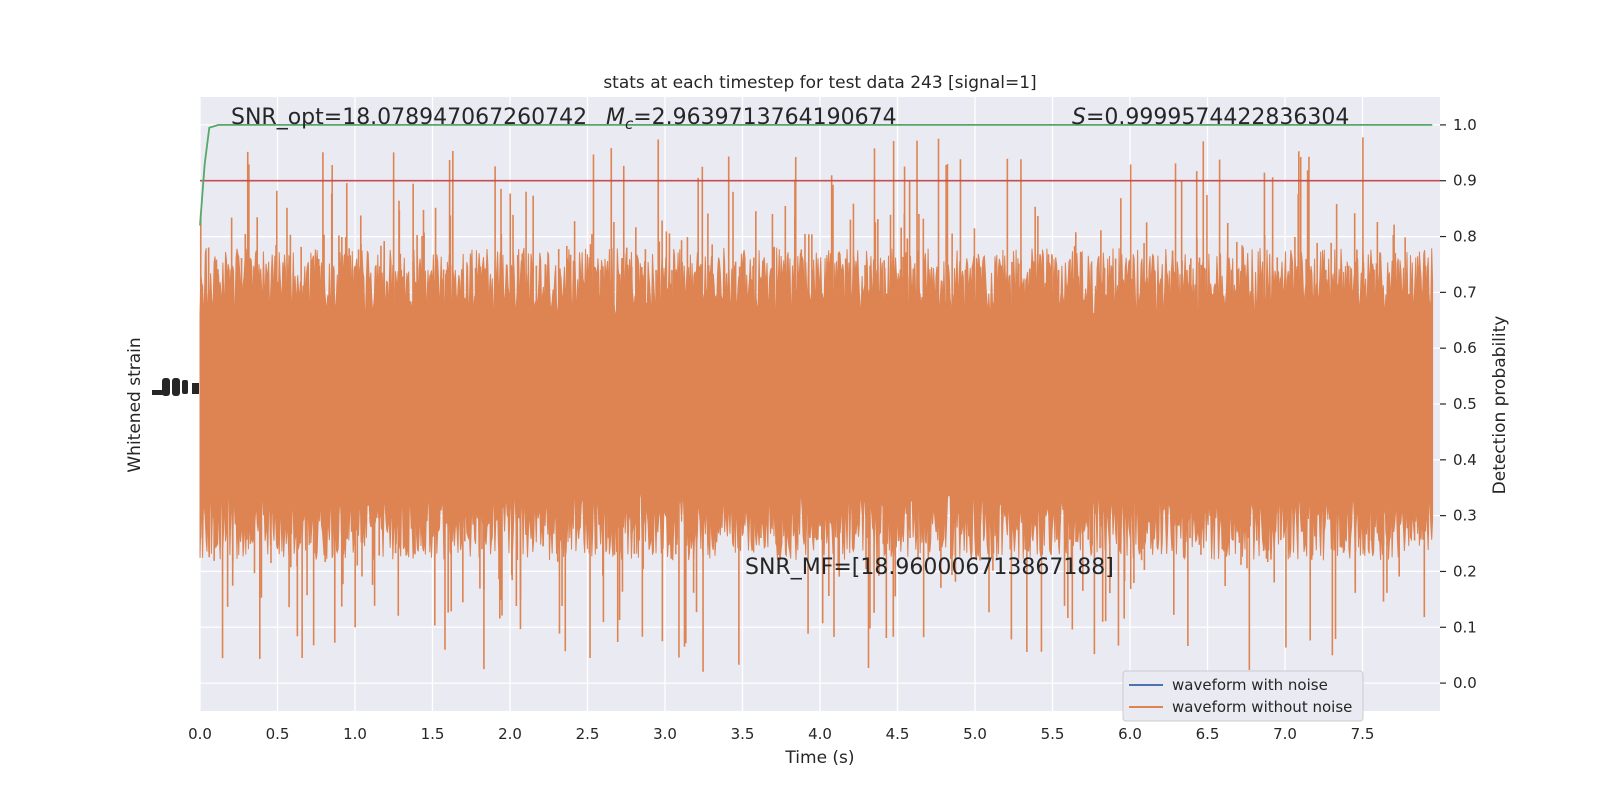  Describe the element at coordinates (1250, 685) in the screenshot. I see `legend-label-with-noise: waveform with noise` at that location.